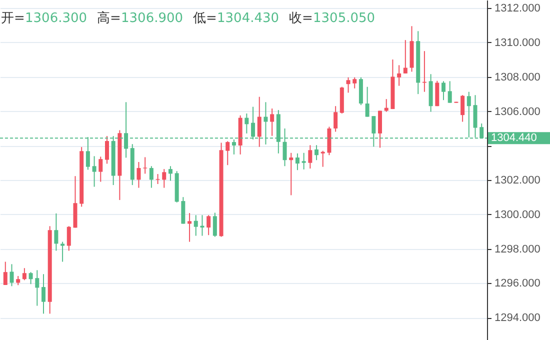  I want to click on y-tick-label: 1310.000, so click(517, 42).